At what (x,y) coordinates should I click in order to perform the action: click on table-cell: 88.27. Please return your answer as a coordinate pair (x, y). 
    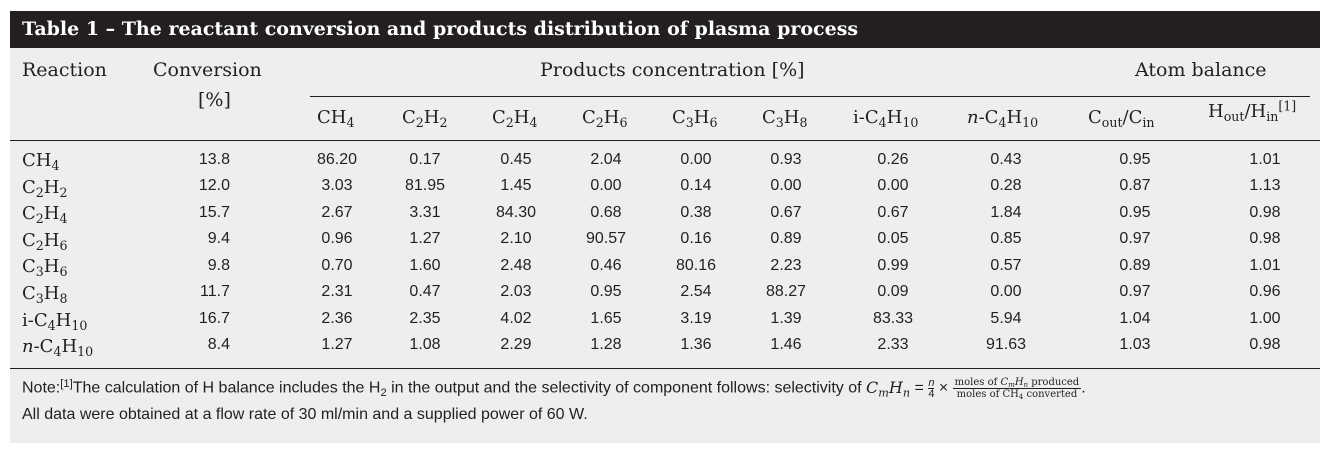
    Looking at the image, I should click on (786, 291).